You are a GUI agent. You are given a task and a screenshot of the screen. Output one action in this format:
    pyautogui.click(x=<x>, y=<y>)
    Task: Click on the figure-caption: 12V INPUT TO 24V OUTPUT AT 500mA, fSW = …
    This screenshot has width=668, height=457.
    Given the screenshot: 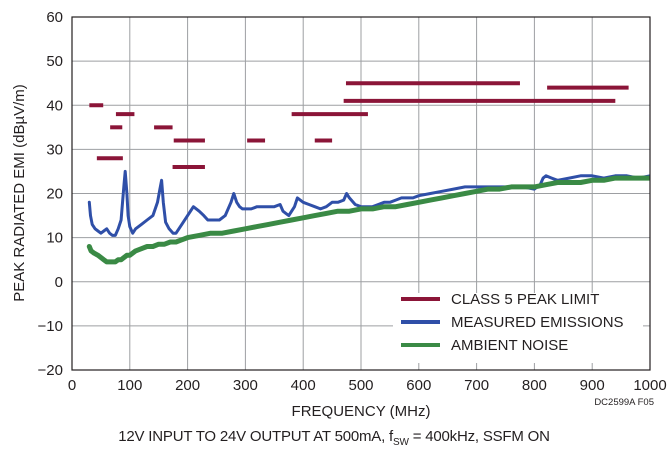 What is the action you would take?
    pyautogui.click(x=334, y=438)
    